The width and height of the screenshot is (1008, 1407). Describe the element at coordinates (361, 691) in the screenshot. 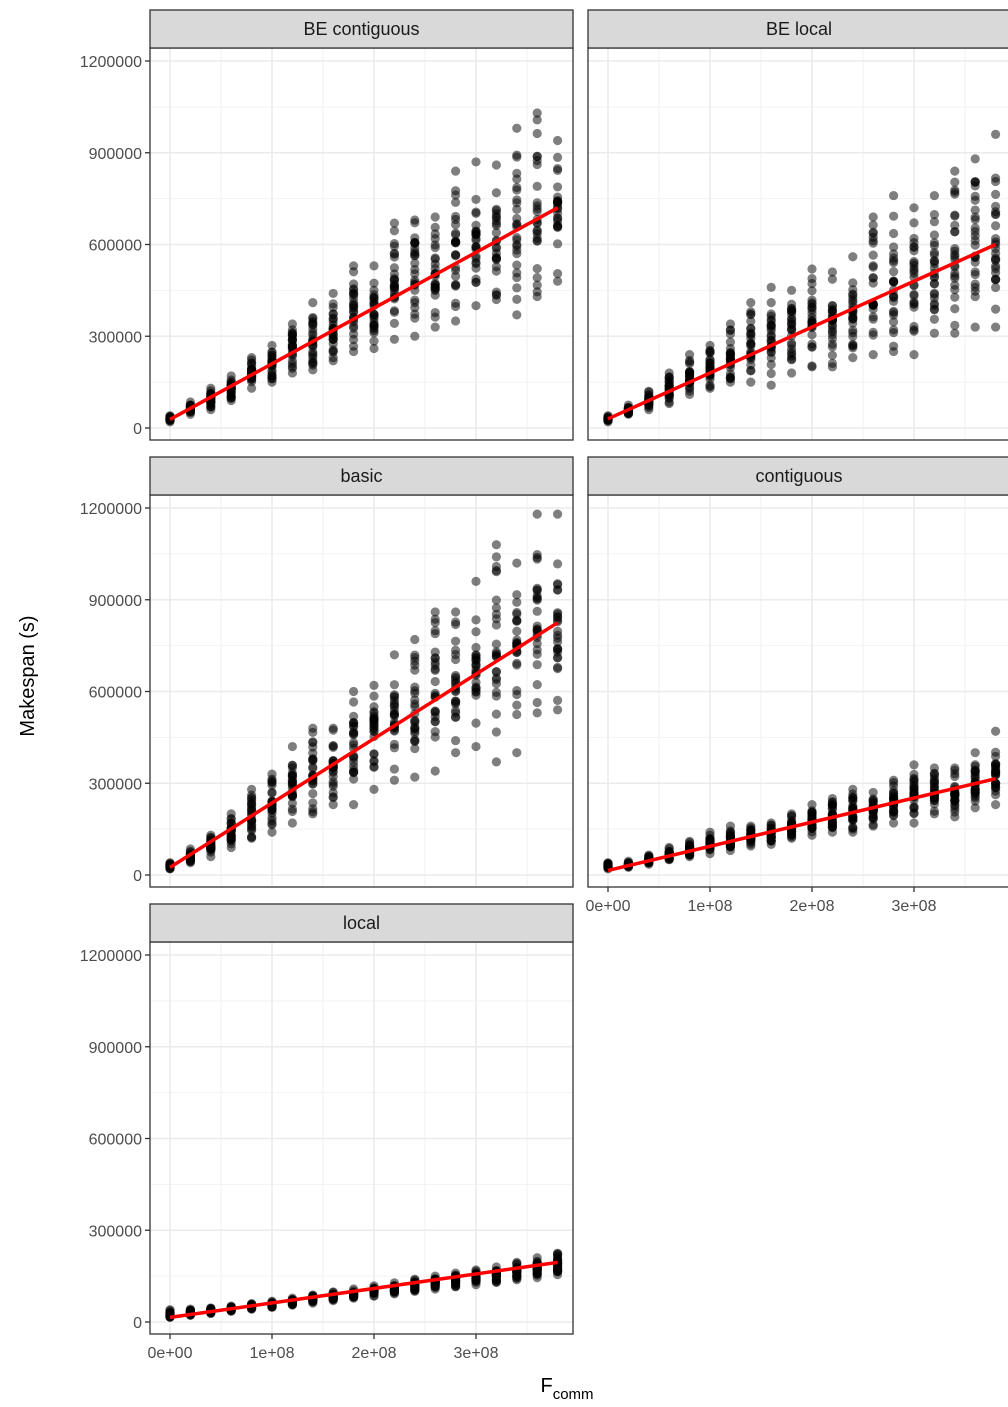

I see `panel-grid` at that location.